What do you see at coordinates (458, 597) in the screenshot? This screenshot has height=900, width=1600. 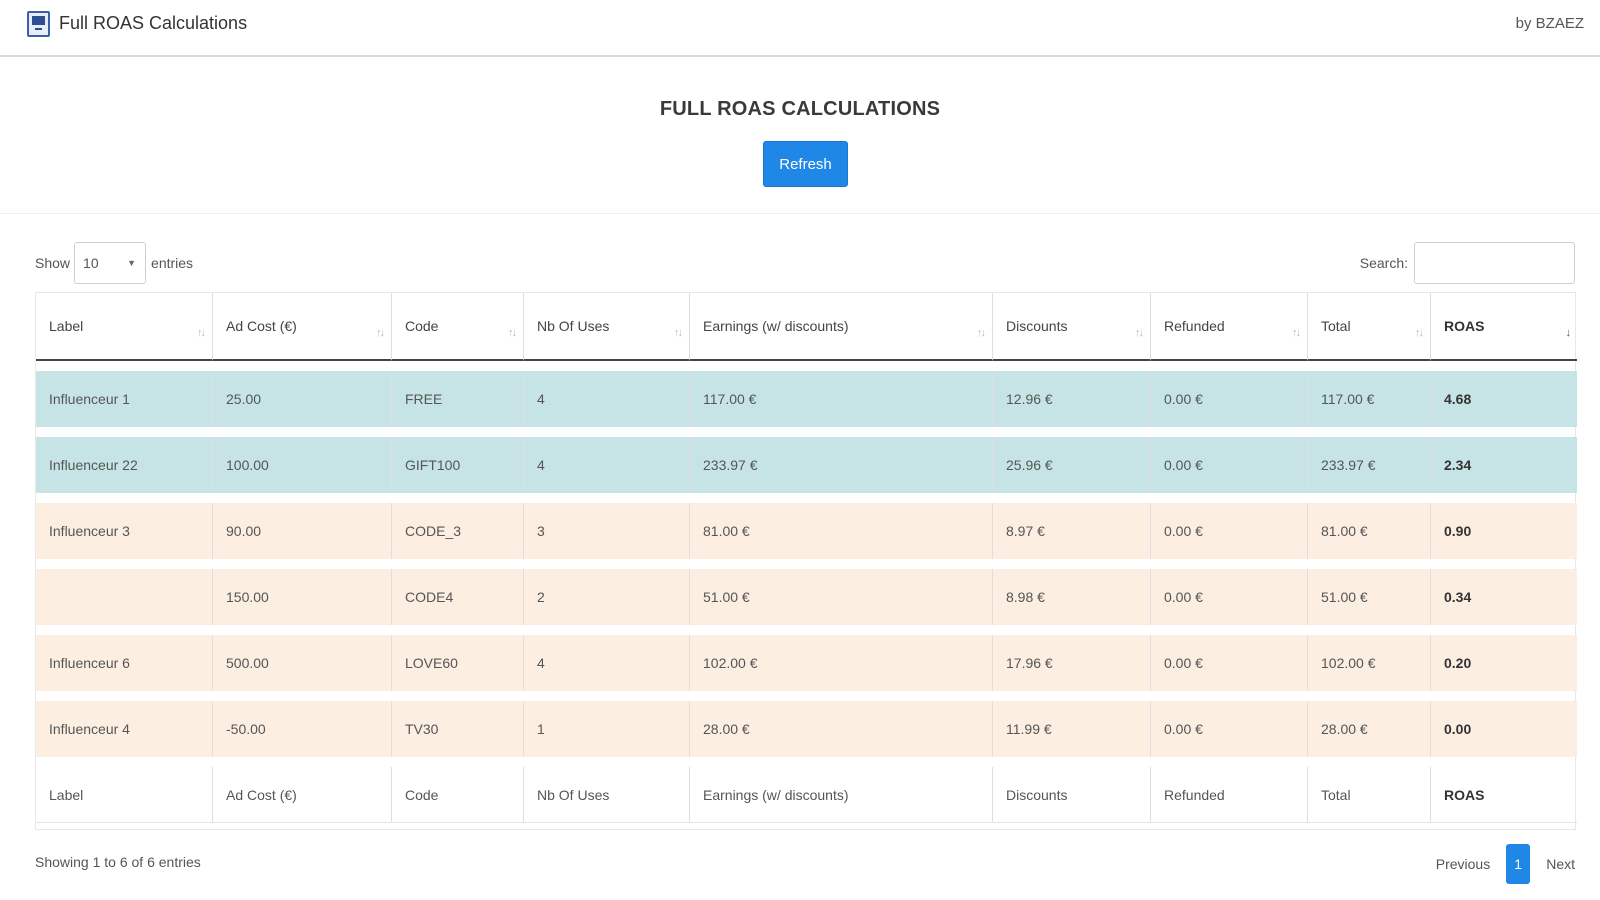 I see `table-cell: CODE4` at bounding box center [458, 597].